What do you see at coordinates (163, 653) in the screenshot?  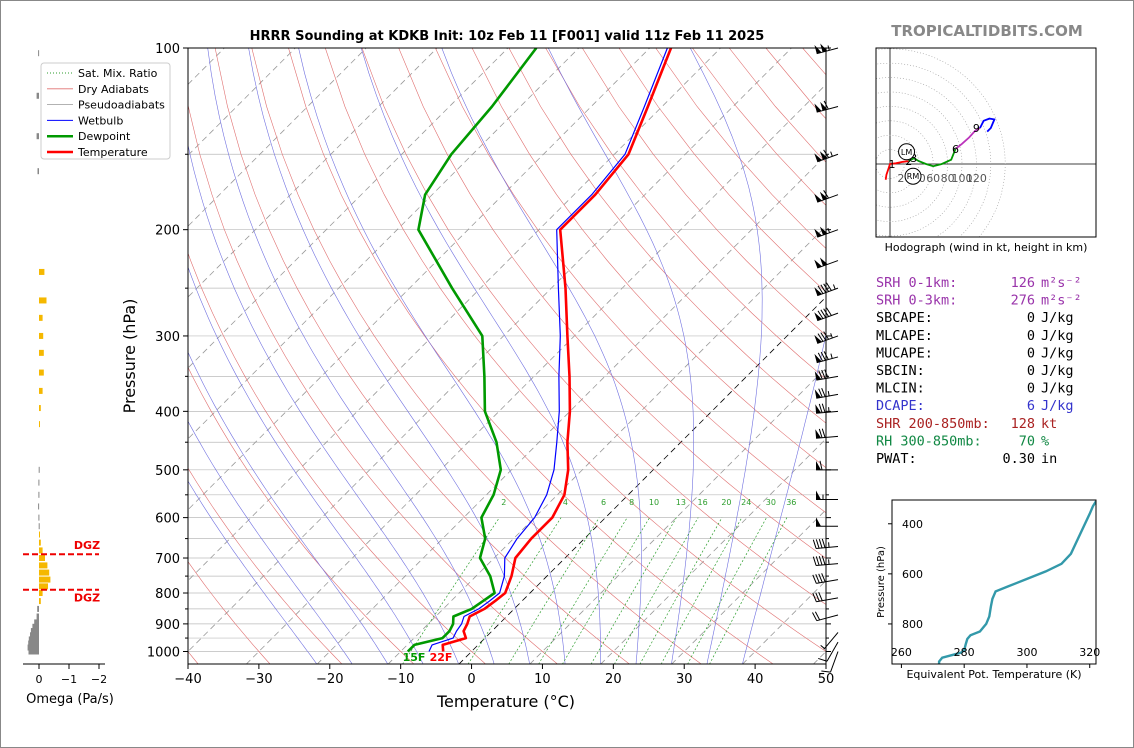 I see `y-tick-label: 1000` at bounding box center [163, 653].